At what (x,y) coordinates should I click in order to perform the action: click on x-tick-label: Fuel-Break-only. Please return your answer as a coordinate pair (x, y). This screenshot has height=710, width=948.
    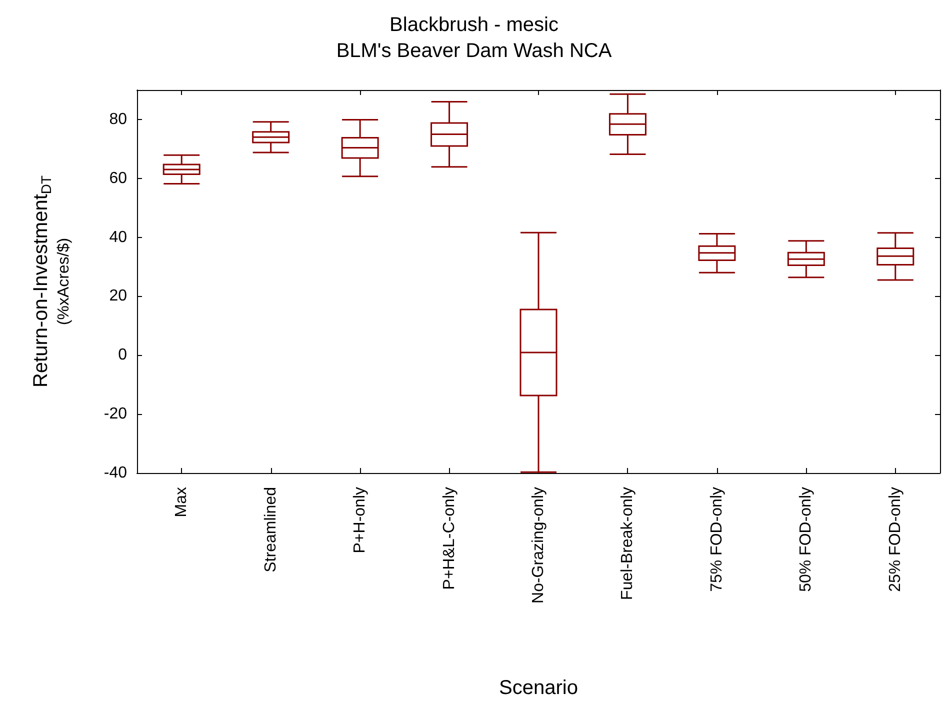
    Looking at the image, I should click on (627, 543).